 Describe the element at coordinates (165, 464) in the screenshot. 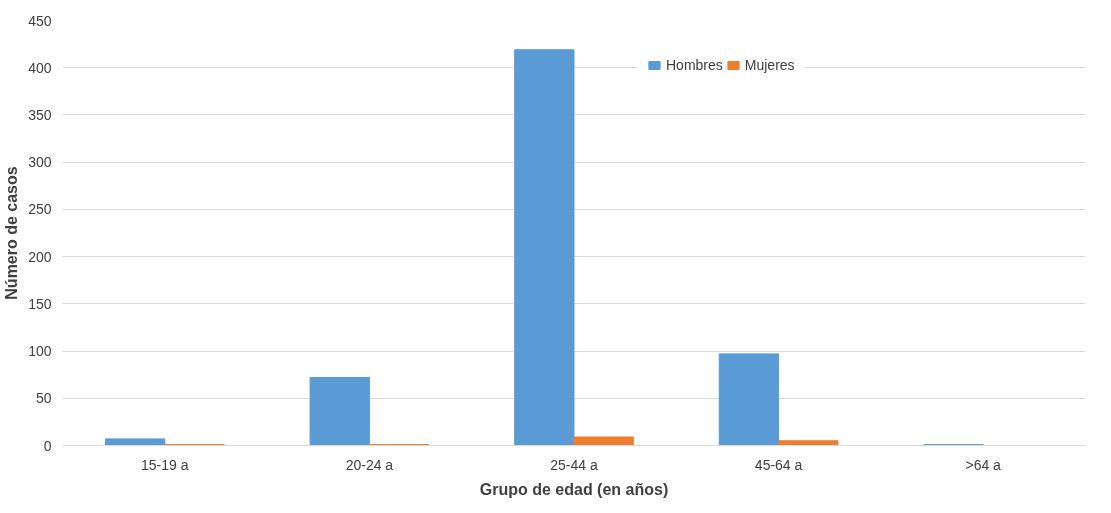

I see `x-tick-label: 15-19 a` at that location.